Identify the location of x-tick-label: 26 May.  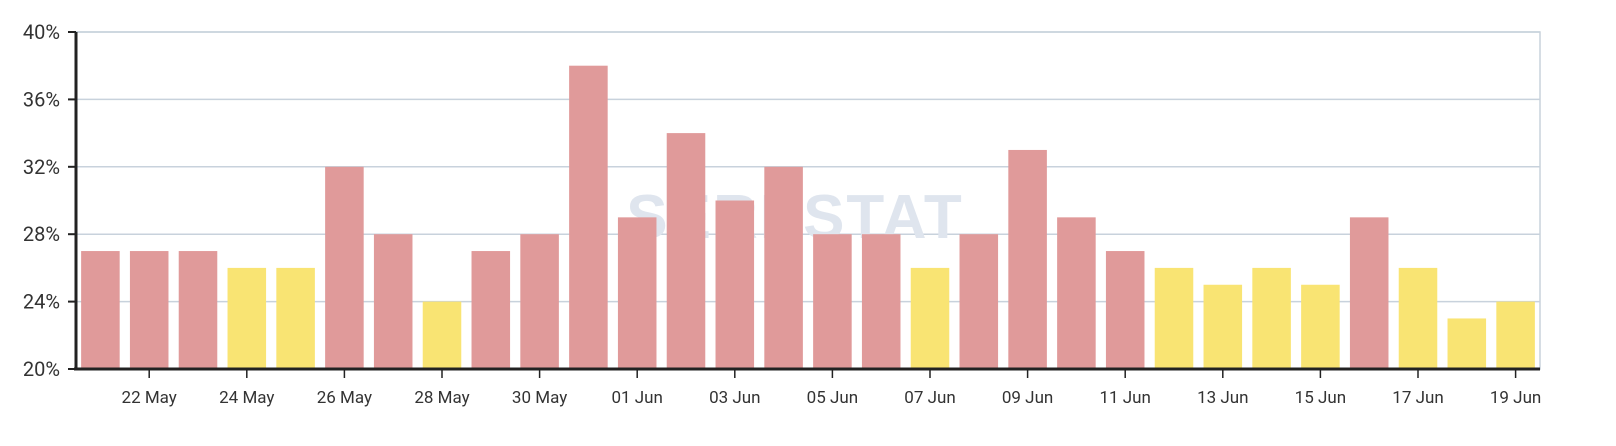
(344, 398).